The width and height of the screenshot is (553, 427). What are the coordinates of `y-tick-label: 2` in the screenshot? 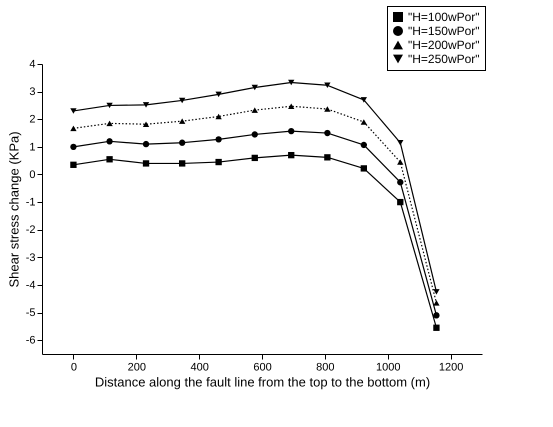 It's located at (32, 120).